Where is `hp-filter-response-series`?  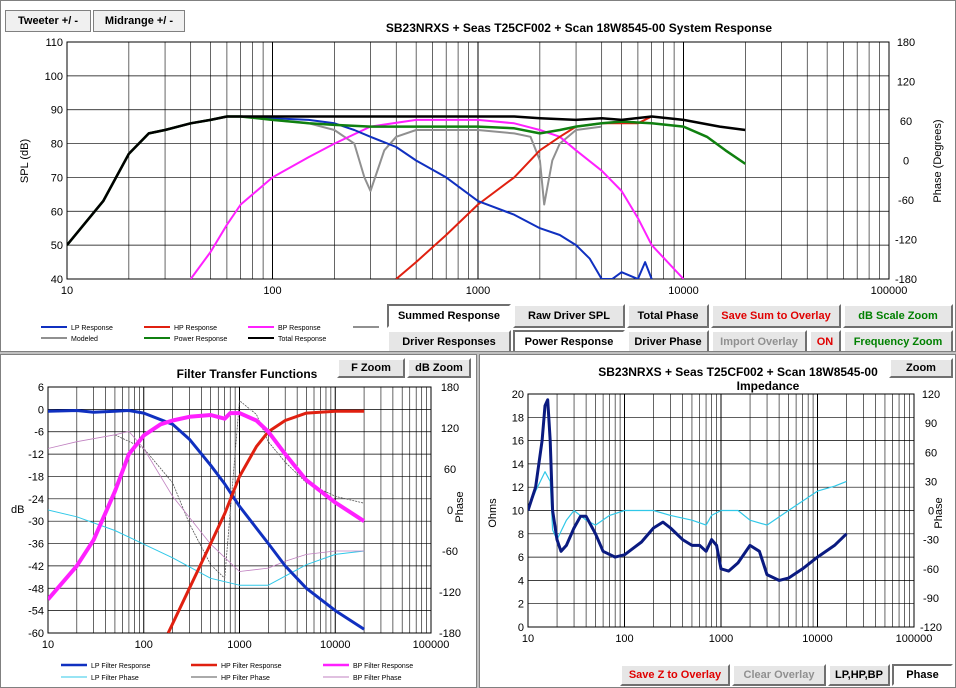
hp-filter-response-series is located at coordinates (265, 521).